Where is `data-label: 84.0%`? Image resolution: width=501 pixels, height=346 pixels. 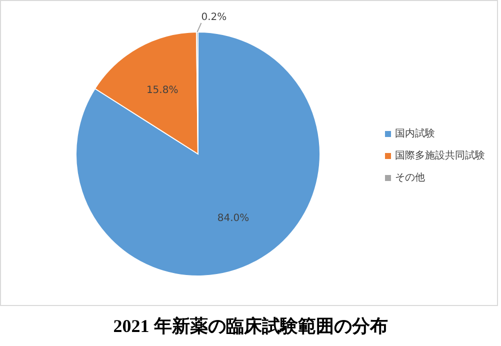 data-label: 84.0% is located at coordinates (233, 218).